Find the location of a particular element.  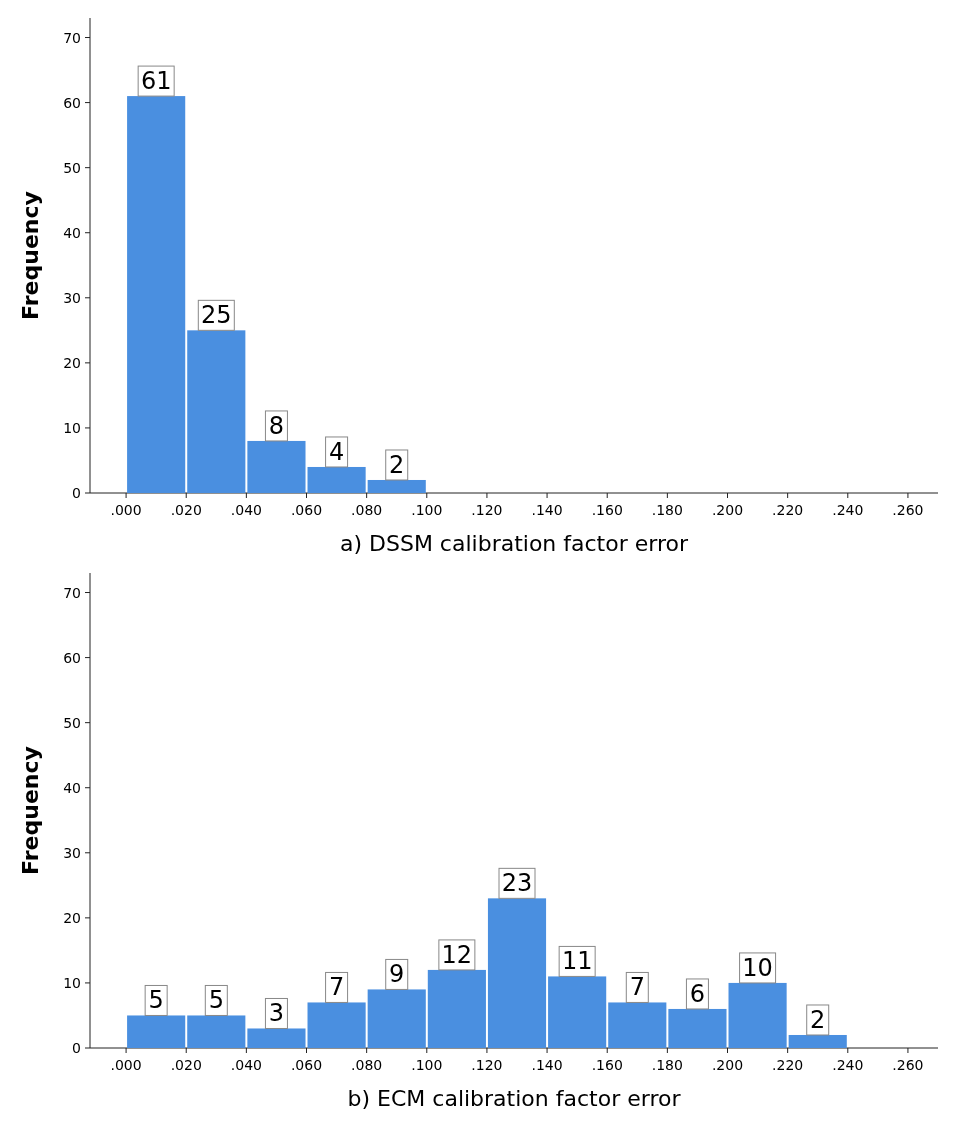

x-axis-title: a) DSSM calibration factor error is located at coordinates (514, 543).